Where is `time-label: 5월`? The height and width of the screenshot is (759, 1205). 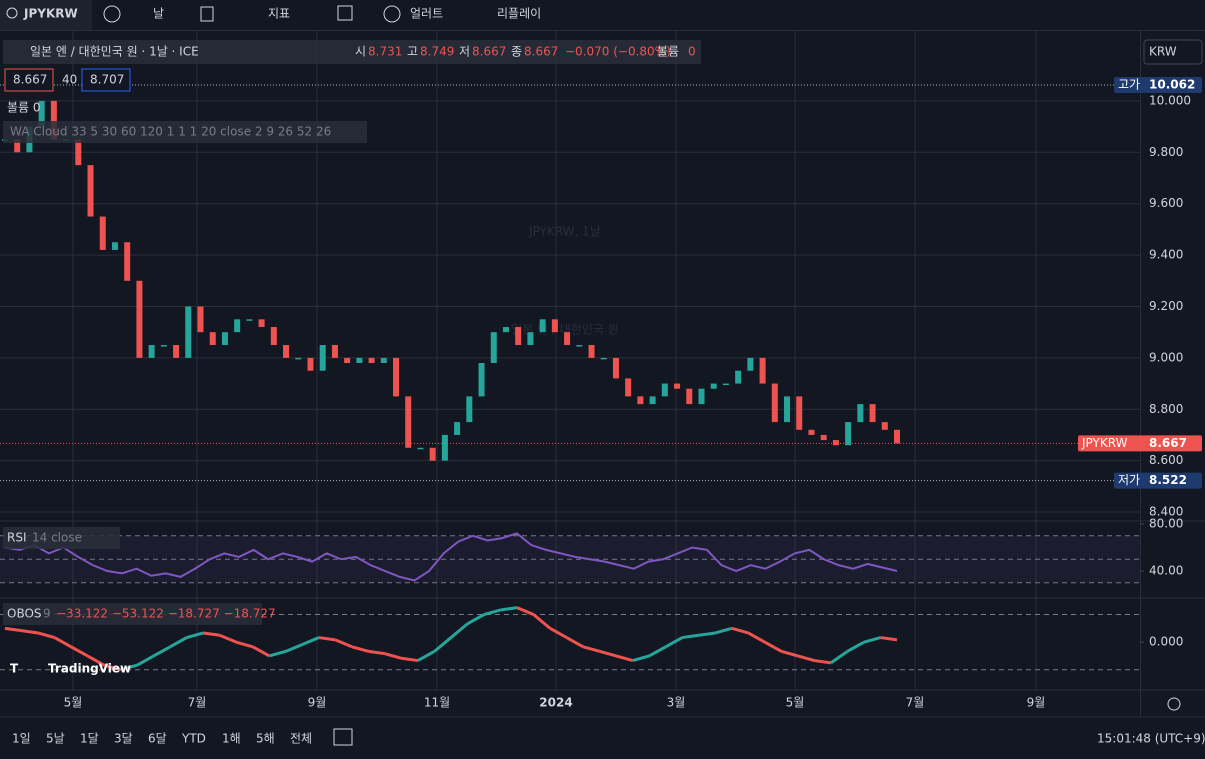
time-label: 5월 is located at coordinates (73, 703).